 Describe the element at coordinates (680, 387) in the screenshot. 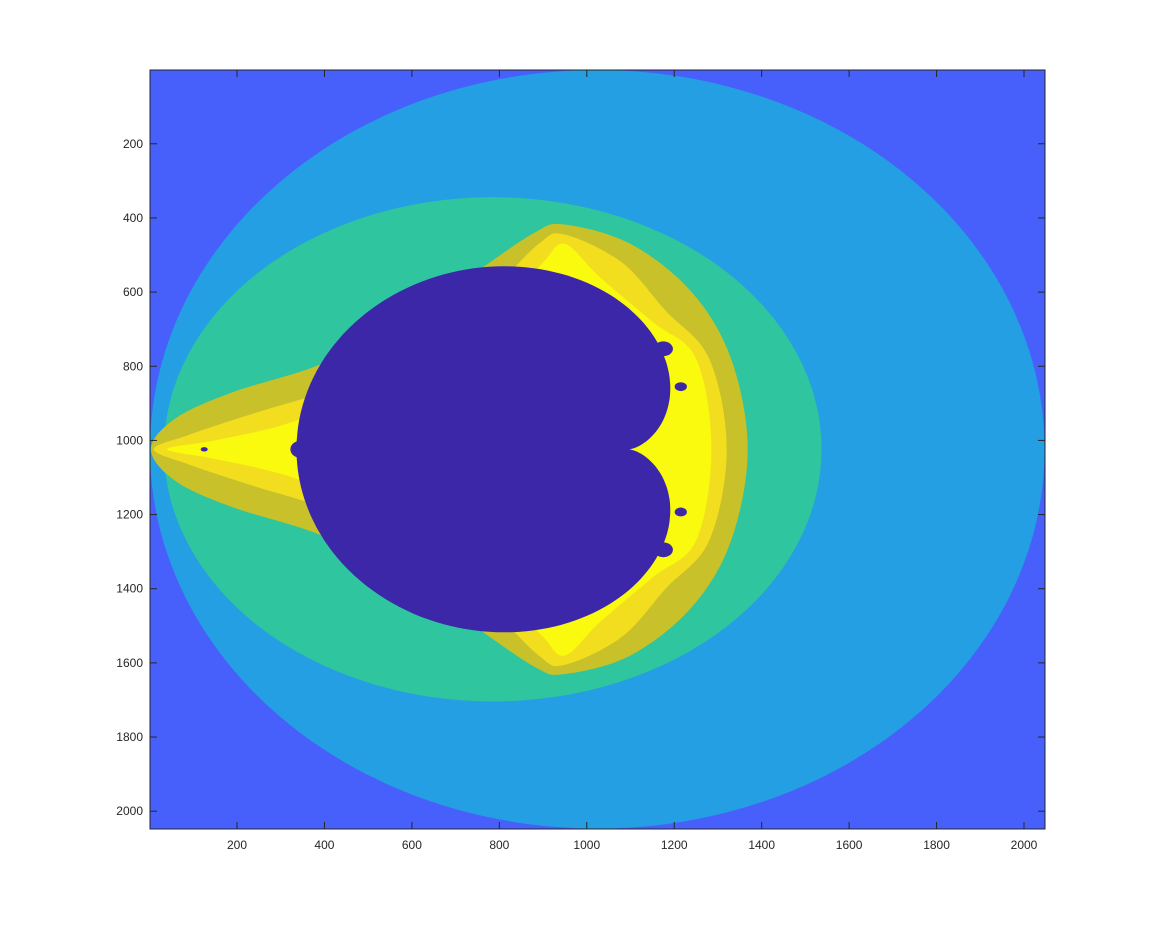

I see `bulb-right-top` at that location.